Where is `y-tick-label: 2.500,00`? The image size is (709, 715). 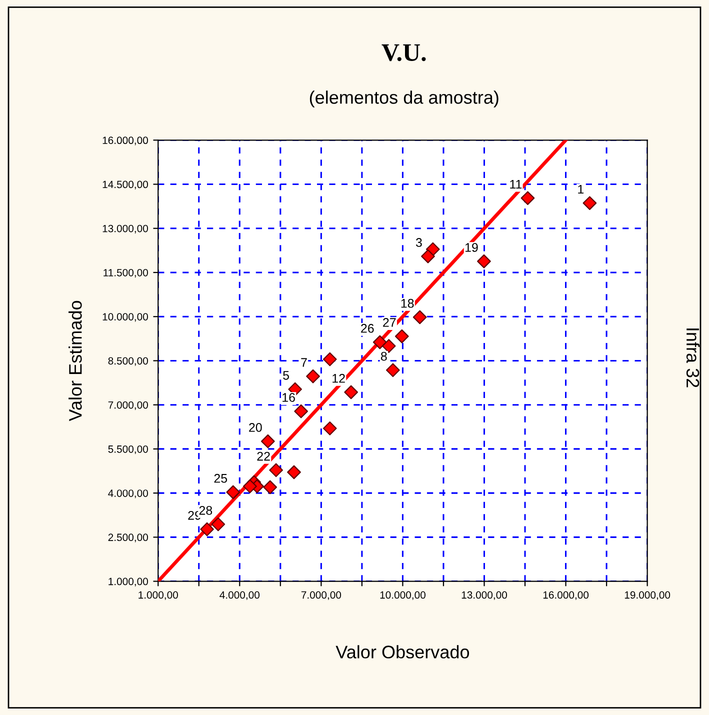
y-tick-label: 2.500,00 is located at coordinates (128, 538).